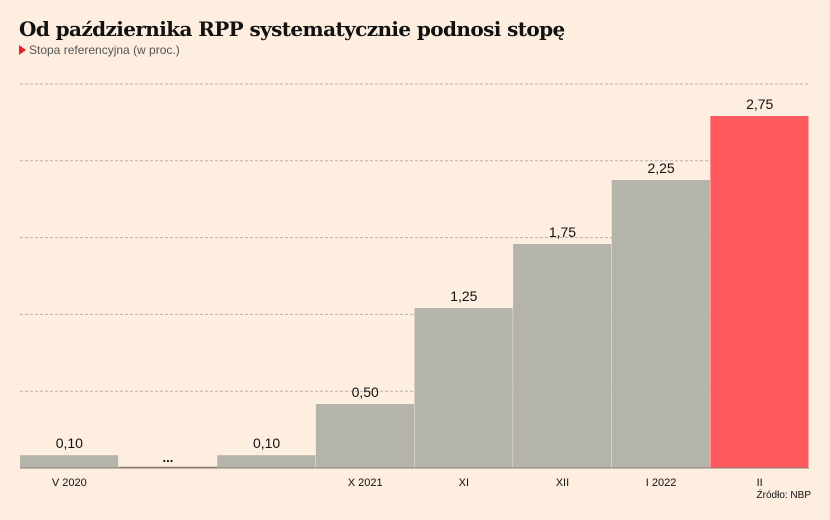 The image size is (830, 520). Describe the element at coordinates (562, 232) in the screenshot. I see `data-label: 1,75` at that location.